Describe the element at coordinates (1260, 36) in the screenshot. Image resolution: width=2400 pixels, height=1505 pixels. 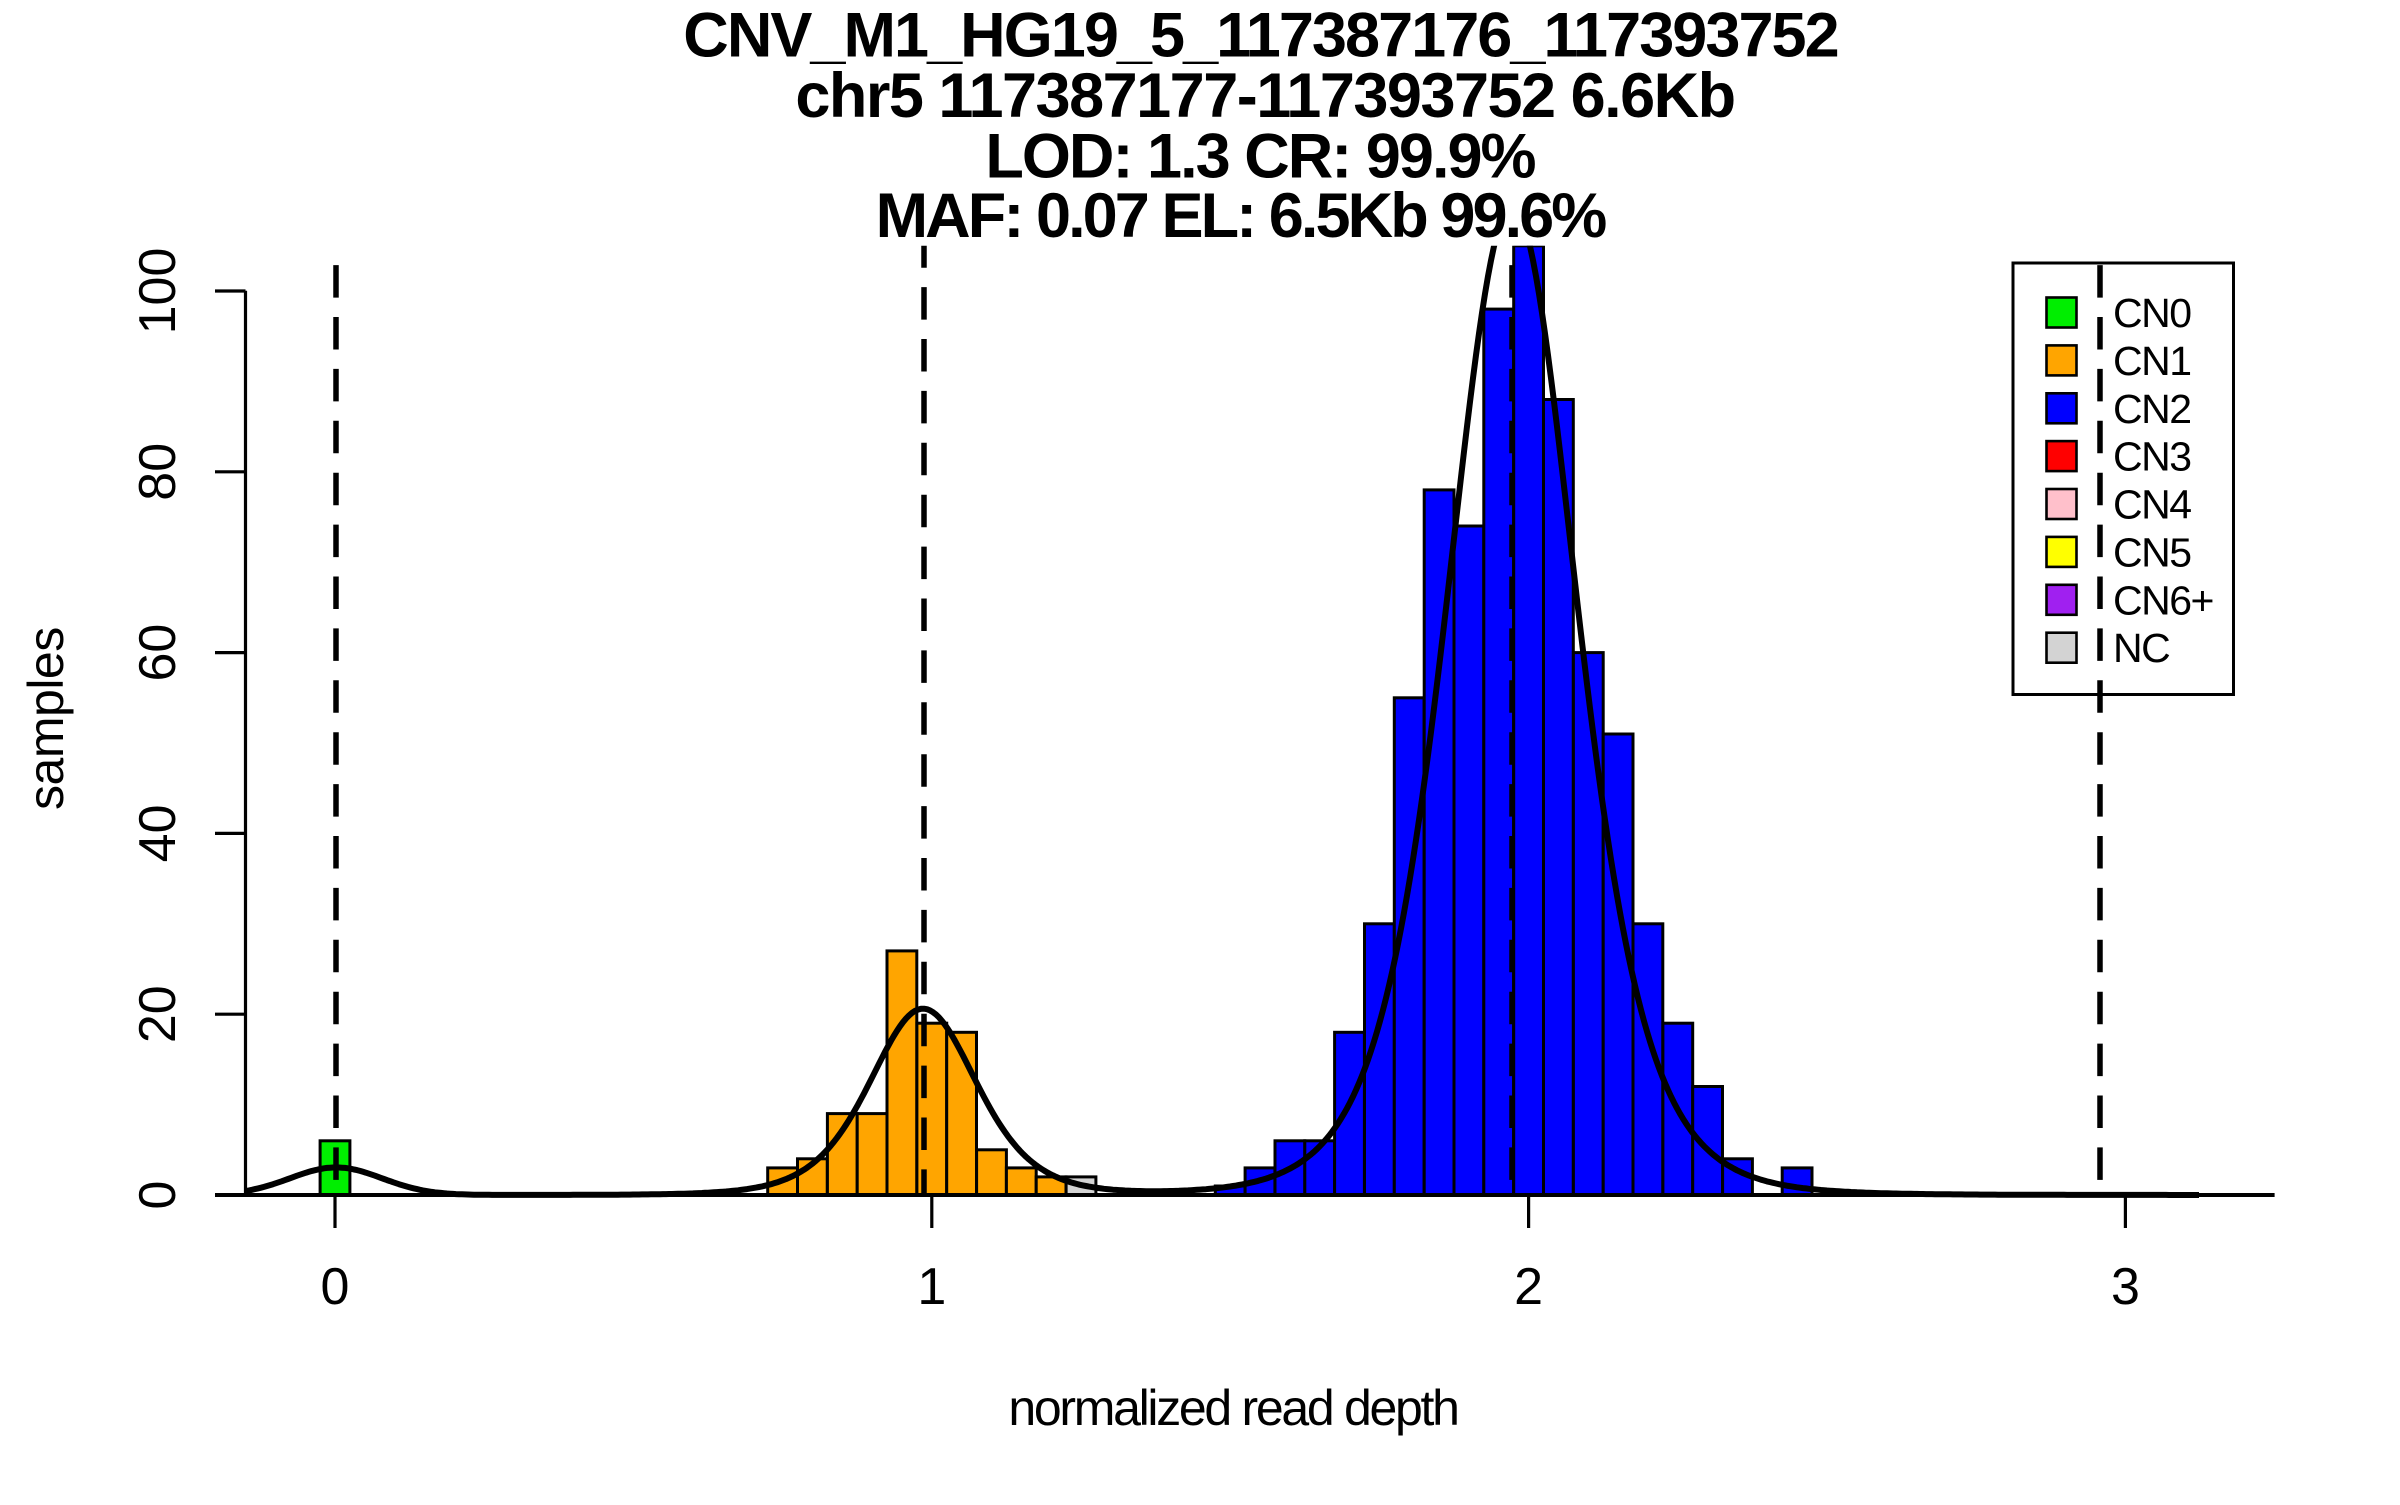
I see `svg-text:CNV_M1_HG19_5_117387176_117393: CNV_M1_HG19_5_117387176_117393752` at that location.